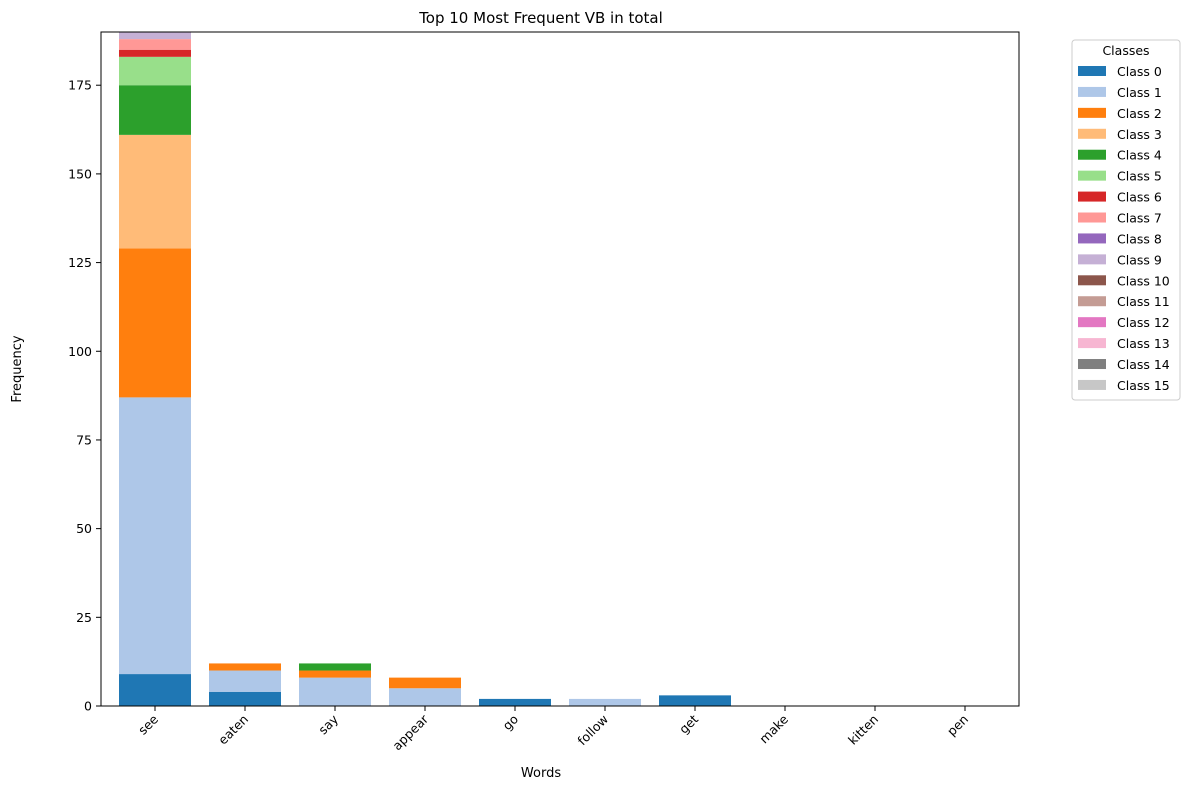 Image resolution: width=1191 pixels, height=790 pixels. I want to click on y-axis: 0 25 50 75 100 125 150 175, so click(84, 396).